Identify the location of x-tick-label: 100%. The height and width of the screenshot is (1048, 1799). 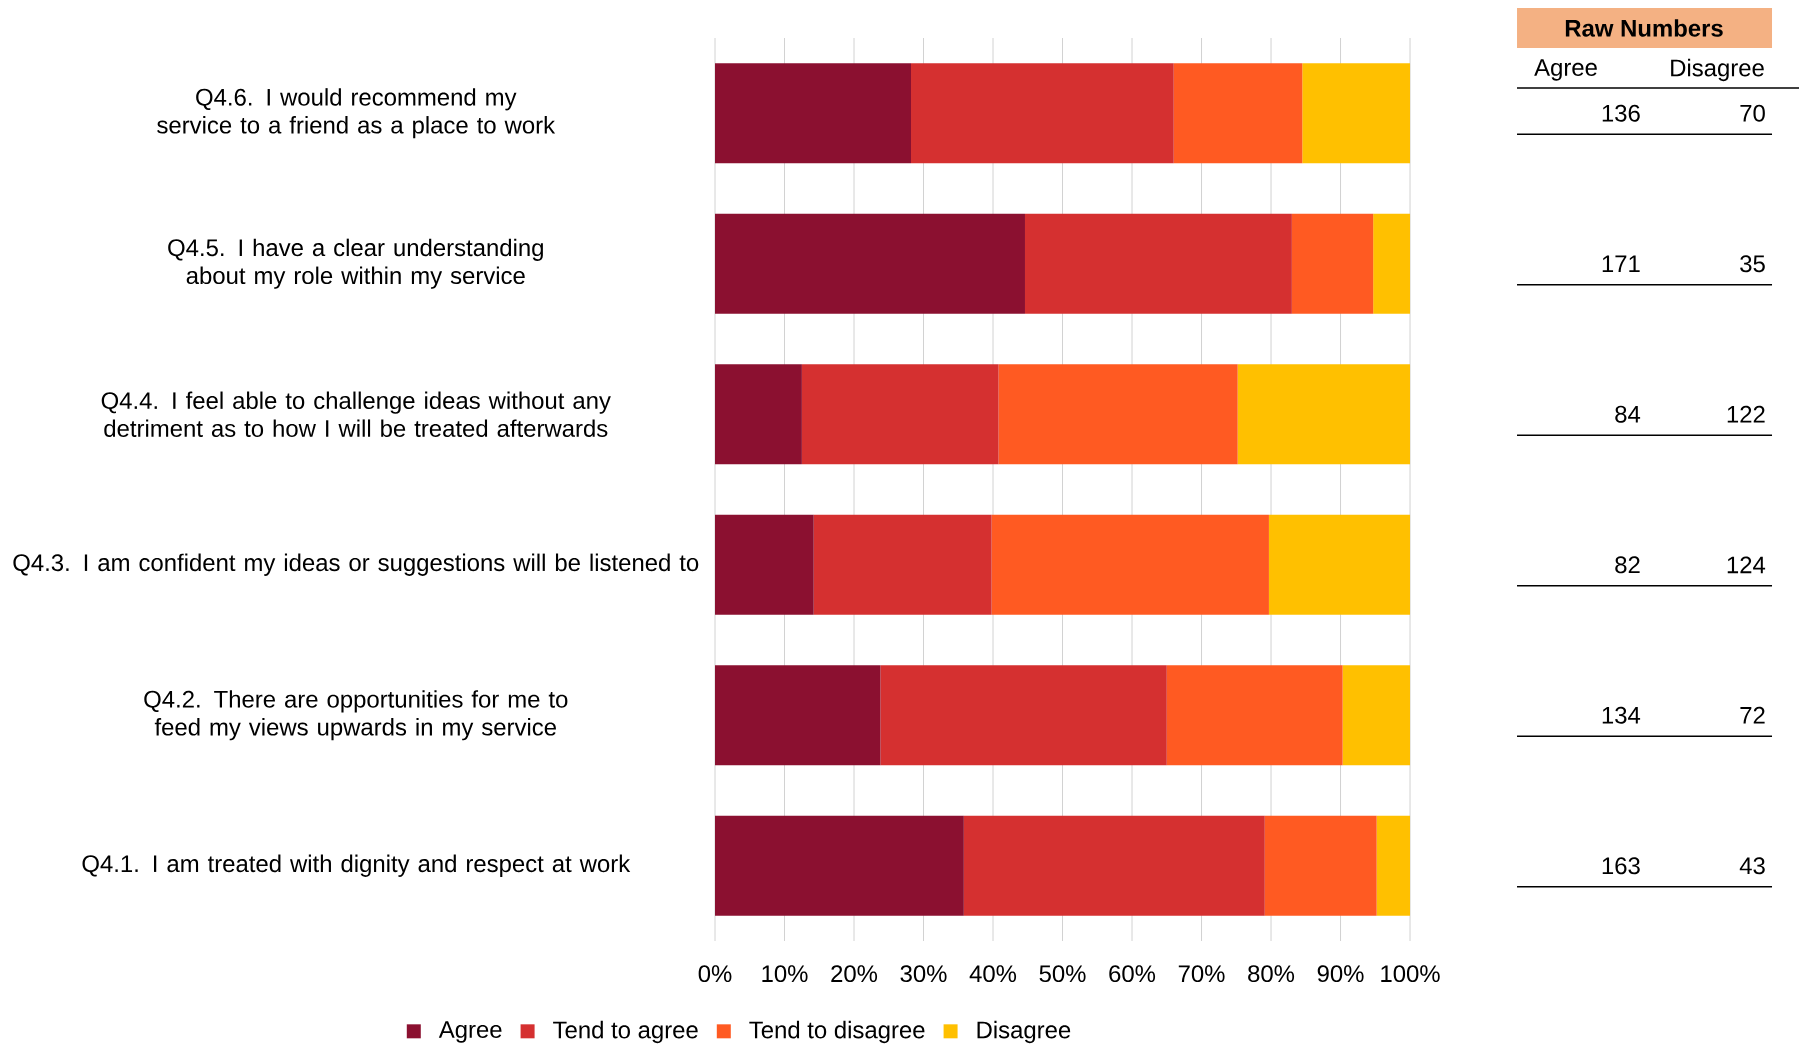
(1410, 974).